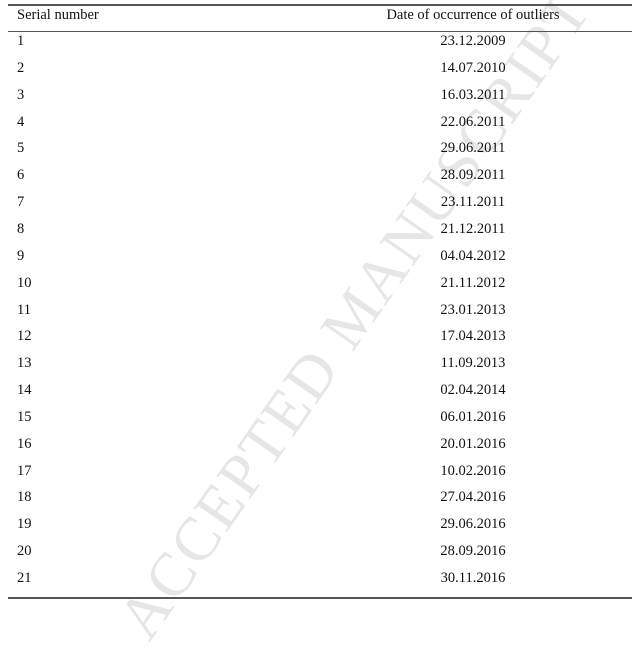 The height and width of the screenshot is (652, 640). What do you see at coordinates (473, 94) in the screenshot?
I see `date-cell: 16.03.2011` at bounding box center [473, 94].